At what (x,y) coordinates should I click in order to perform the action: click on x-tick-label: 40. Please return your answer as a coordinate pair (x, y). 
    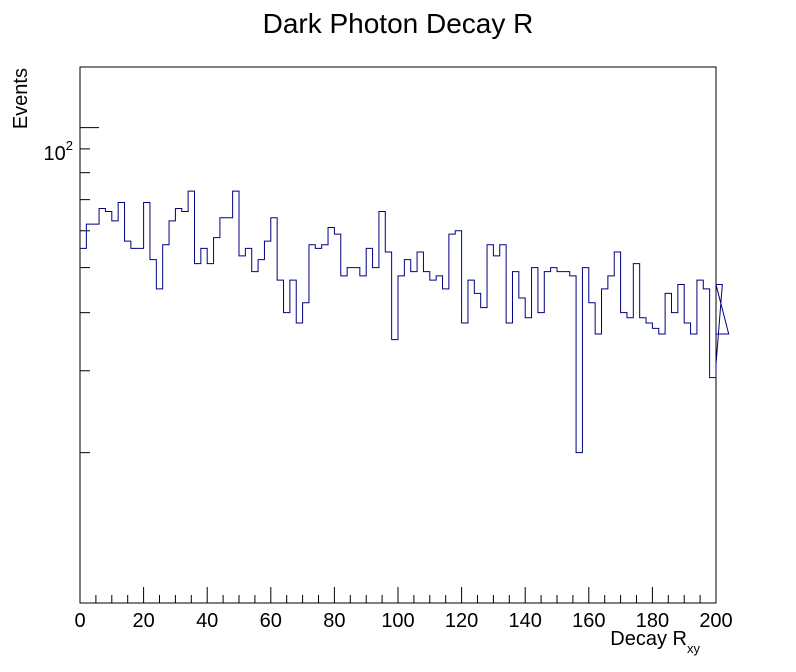
    Looking at the image, I should click on (207, 621).